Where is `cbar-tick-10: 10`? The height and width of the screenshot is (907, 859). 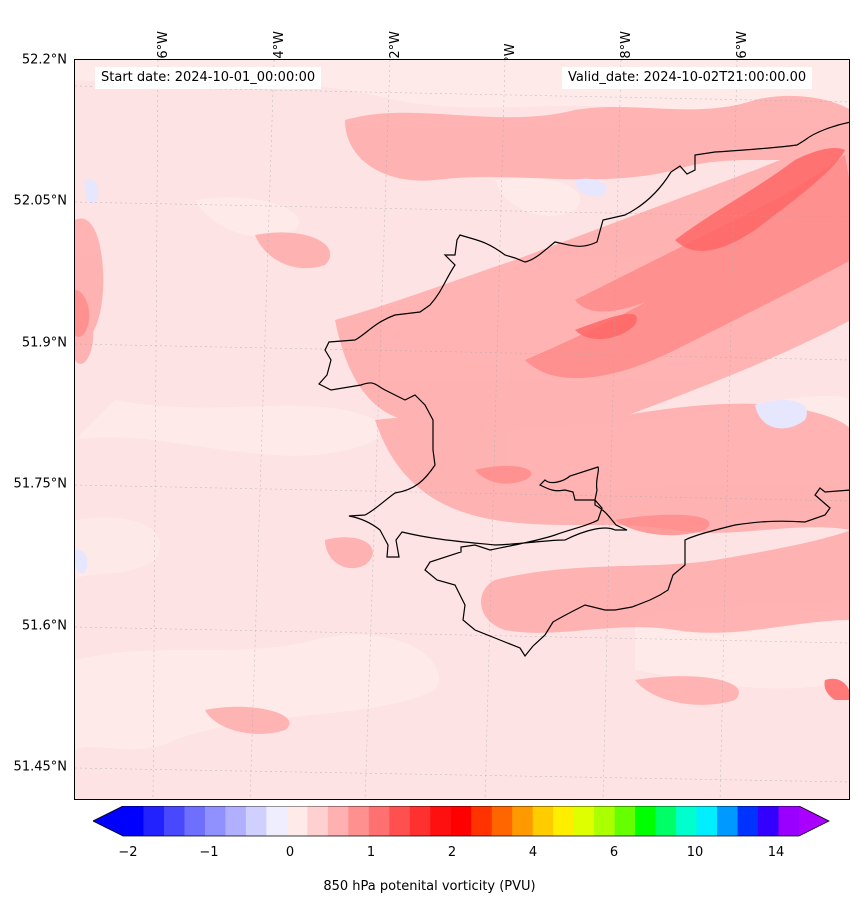
cbar-tick-10: 10 is located at coordinates (695, 852).